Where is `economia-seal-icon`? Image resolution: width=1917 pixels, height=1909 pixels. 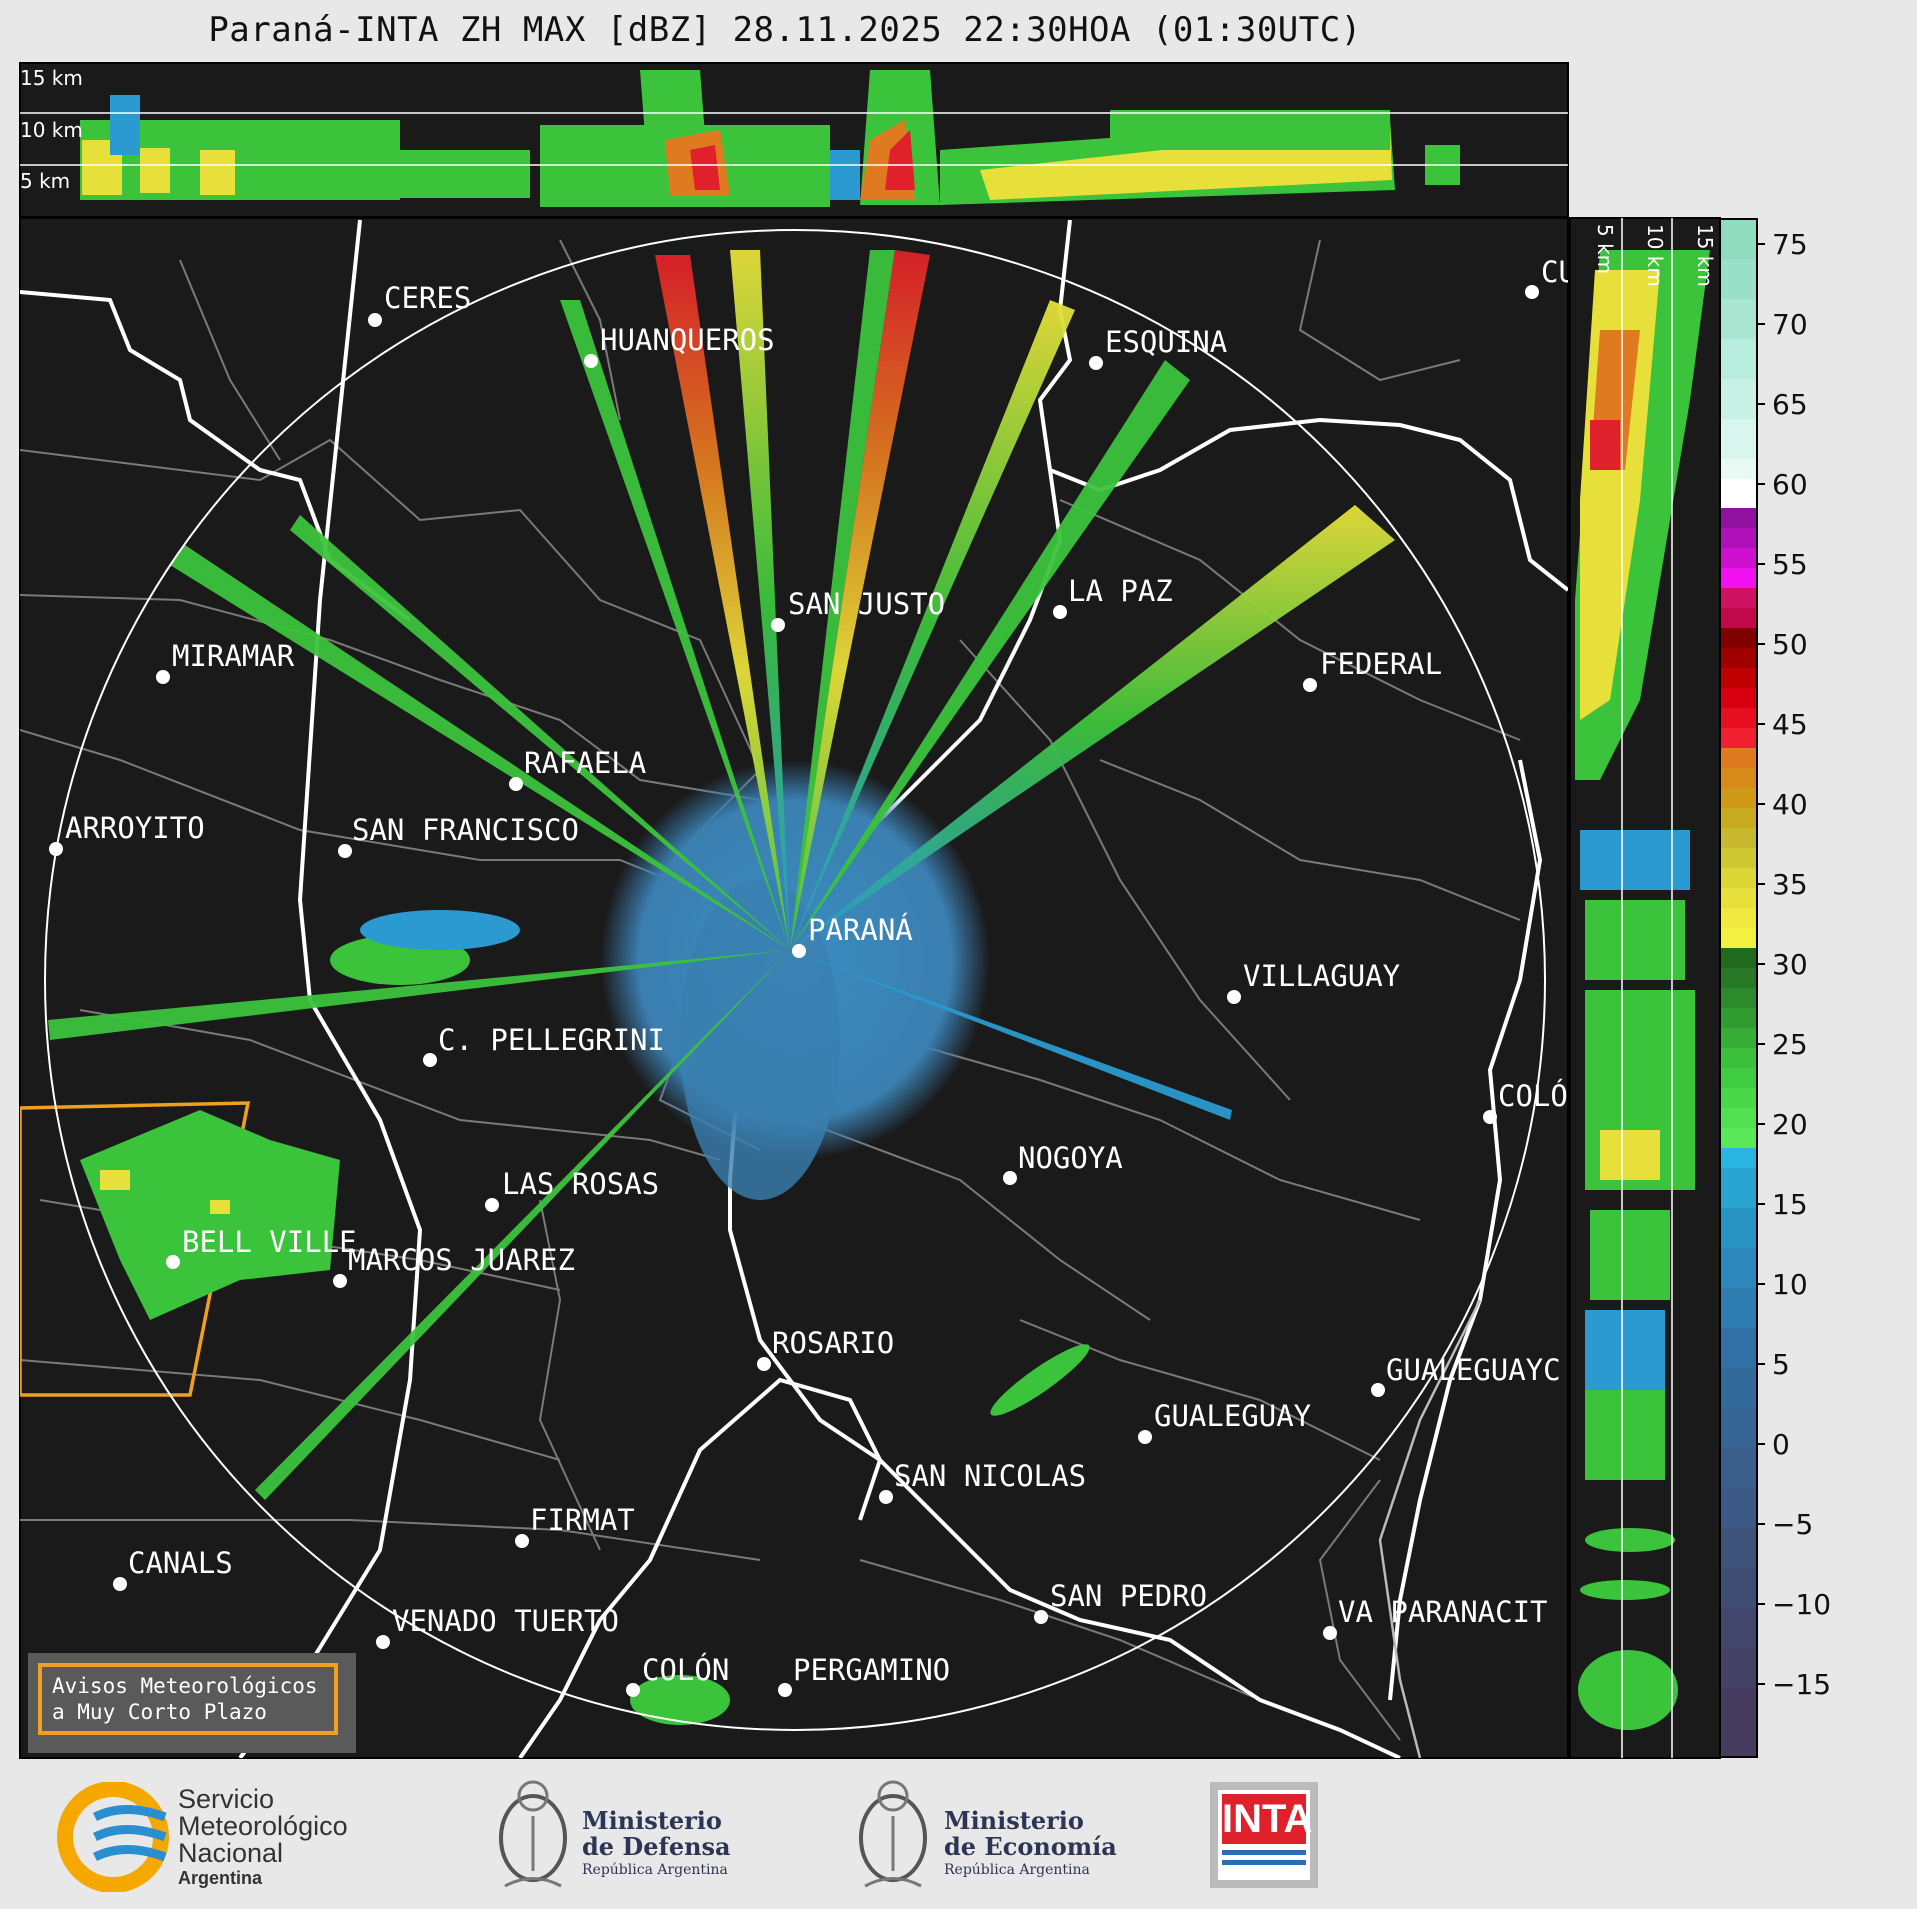
economia-seal-icon is located at coordinates (893, 1834).